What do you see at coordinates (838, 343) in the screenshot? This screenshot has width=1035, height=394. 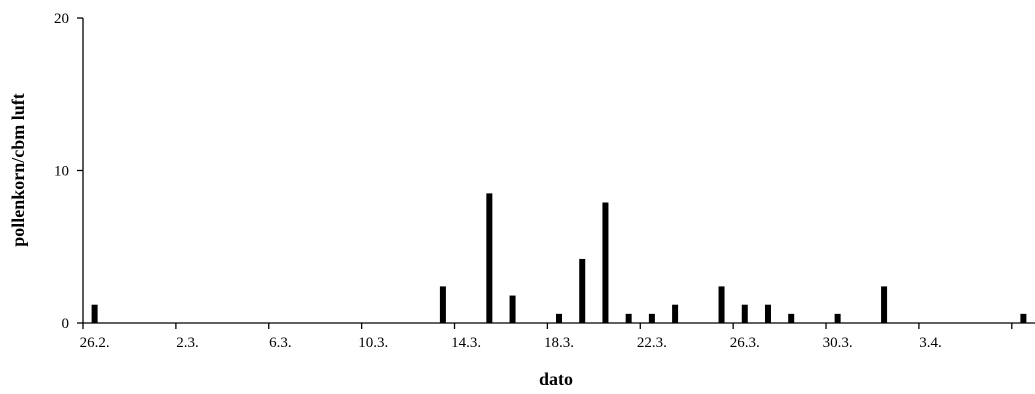 I see `x-tick-label: 30.3.` at bounding box center [838, 343].